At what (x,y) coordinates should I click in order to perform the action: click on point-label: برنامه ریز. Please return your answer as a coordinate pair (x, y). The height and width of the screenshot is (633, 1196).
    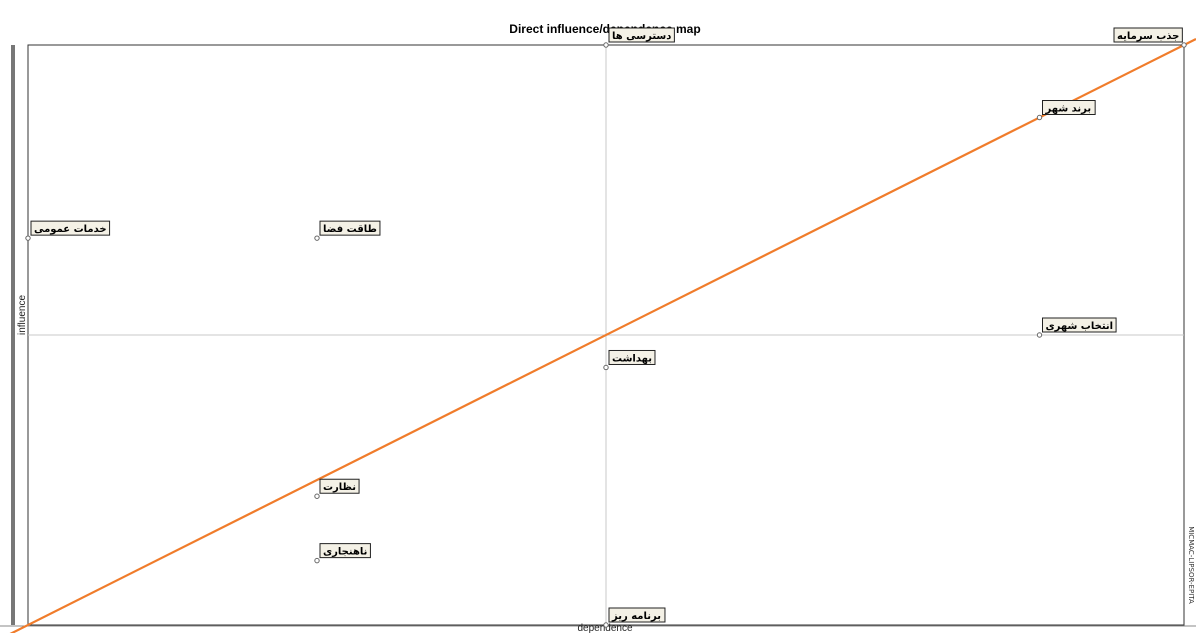
    Looking at the image, I should click on (636, 616).